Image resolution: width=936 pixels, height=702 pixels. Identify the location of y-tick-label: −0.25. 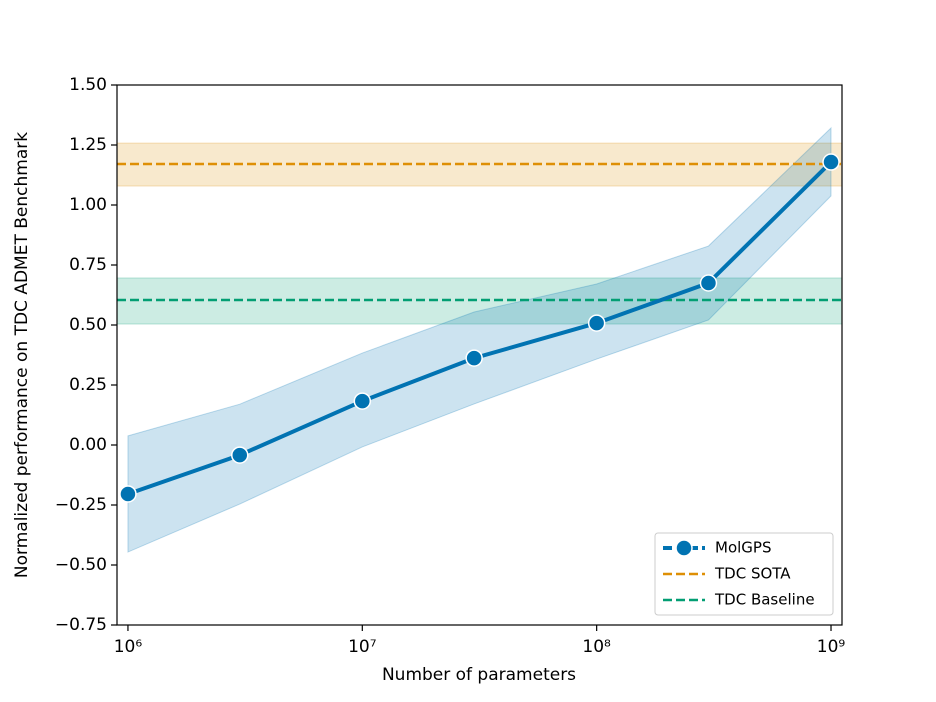
(81, 505).